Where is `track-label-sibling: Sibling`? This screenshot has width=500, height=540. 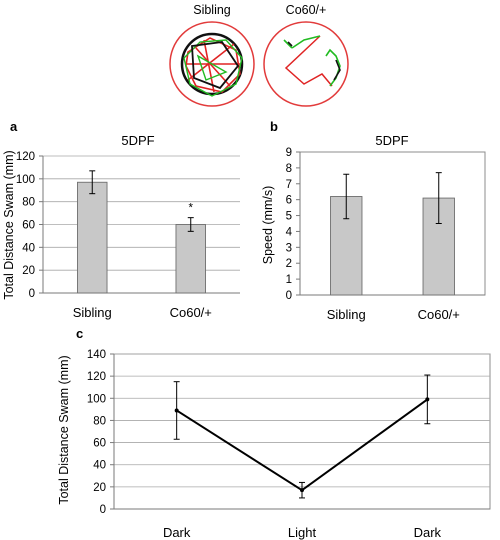 track-label-sibling: Sibling is located at coordinates (212, 10).